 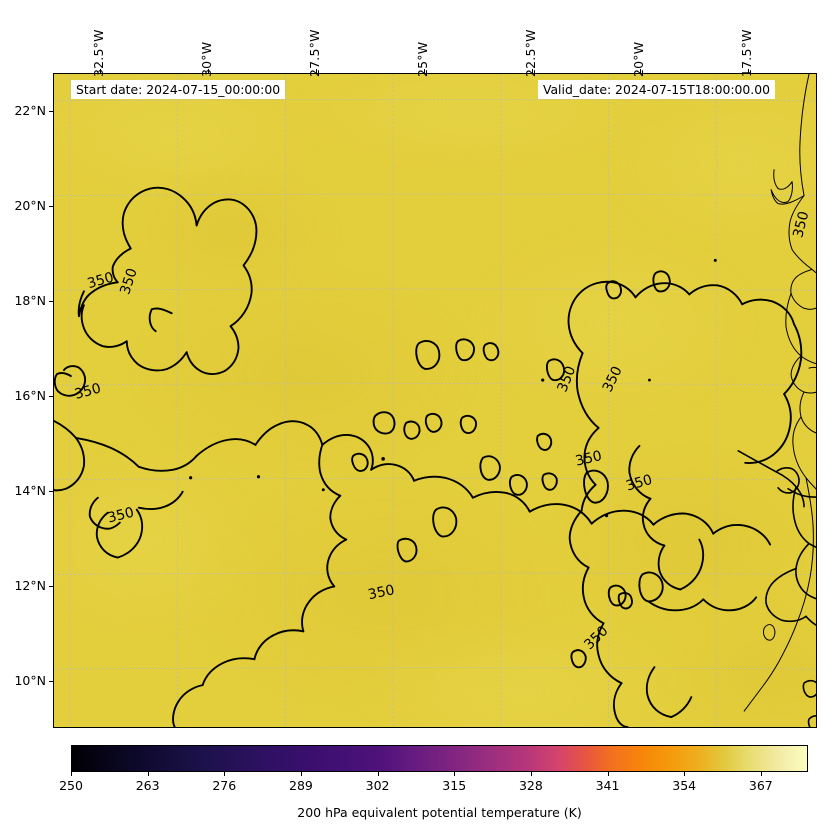 What do you see at coordinates (607, 785) in the screenshot?
I see `colorbar-tick-label: 341` at bounding box center [607, 785].